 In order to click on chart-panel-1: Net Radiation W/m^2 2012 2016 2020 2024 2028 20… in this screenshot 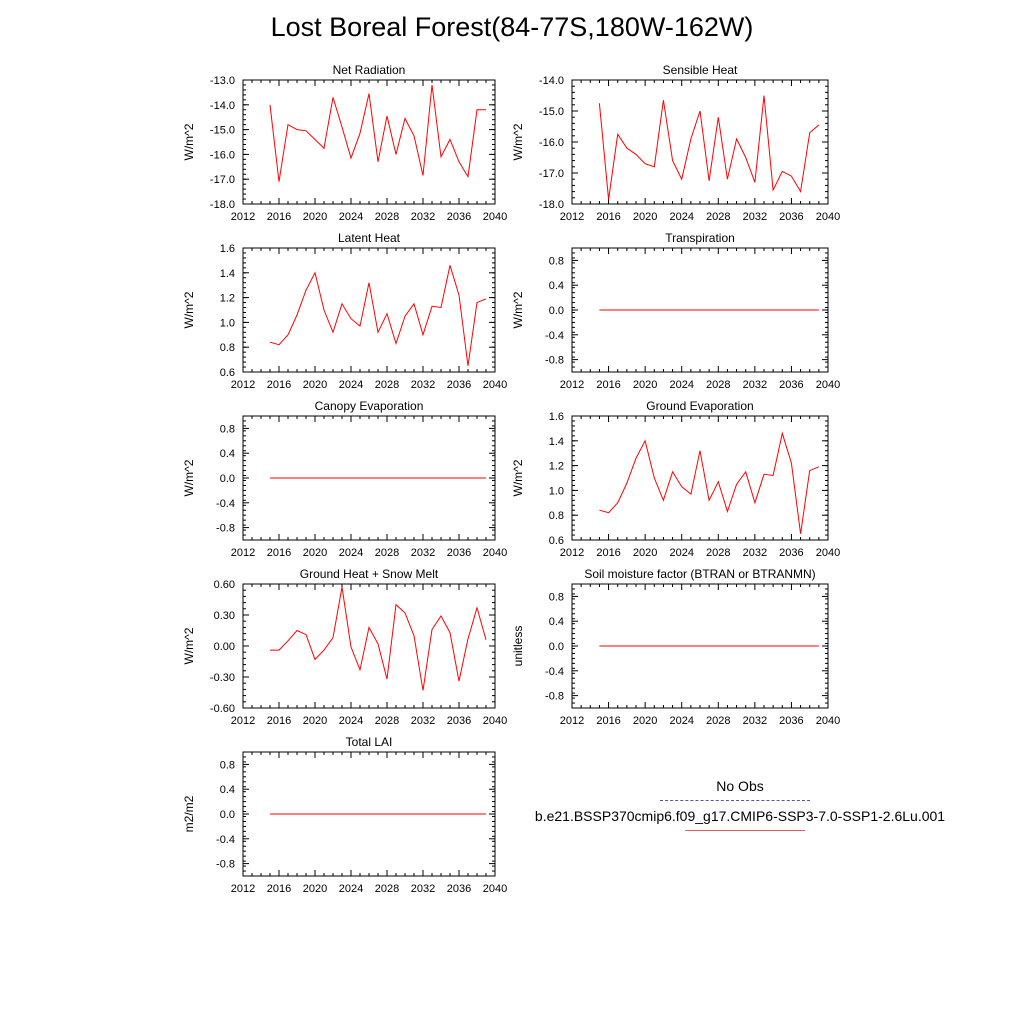, I will do `click(344, 143)`.